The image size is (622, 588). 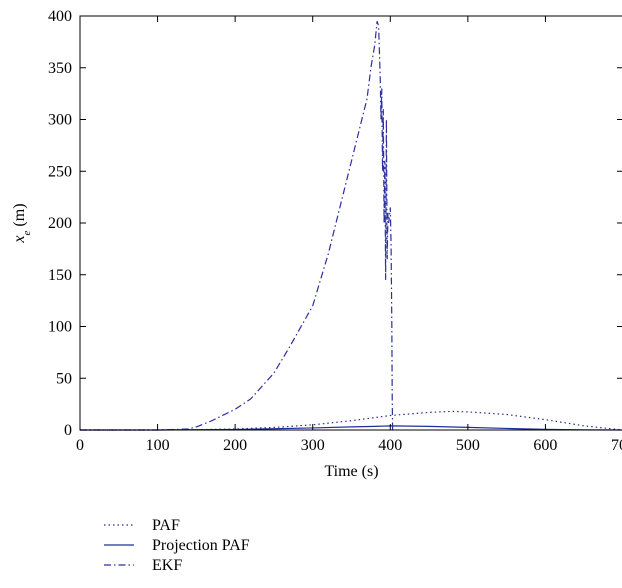 I want to click on y-tick-label: 400, so click(x=60, y=16).